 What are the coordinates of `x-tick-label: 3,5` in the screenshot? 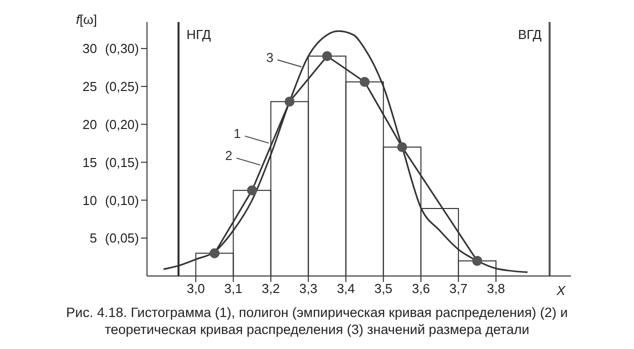 It's located at (383, 288).